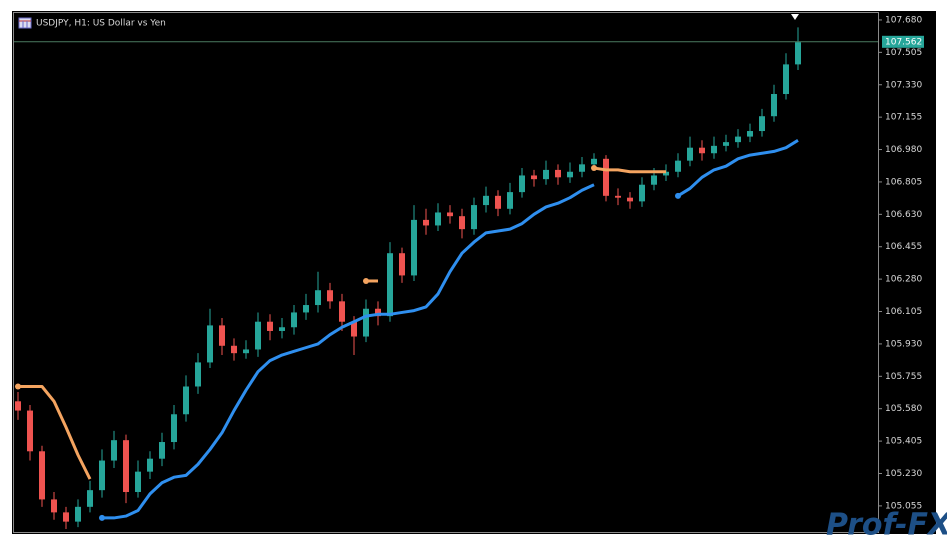 This screenshot has height=545, width=947. What do you see at coordinates (903, 247) in the screenshot?
I see `y-tick-label: 106.455` at bounding box center [903, 247].